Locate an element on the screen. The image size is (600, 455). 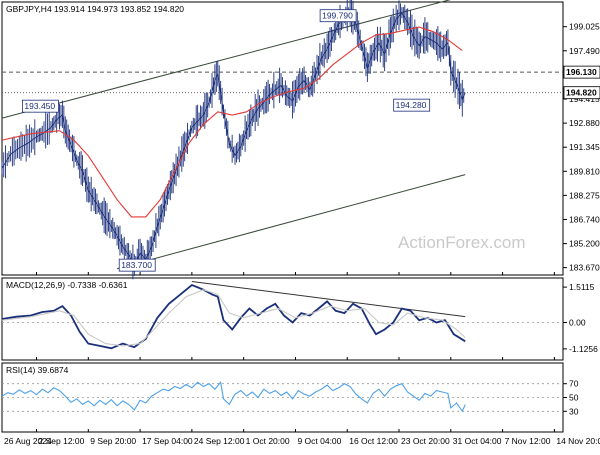
x-tick-label: 26 Aug 2024 is located at coordinates (28, 441).